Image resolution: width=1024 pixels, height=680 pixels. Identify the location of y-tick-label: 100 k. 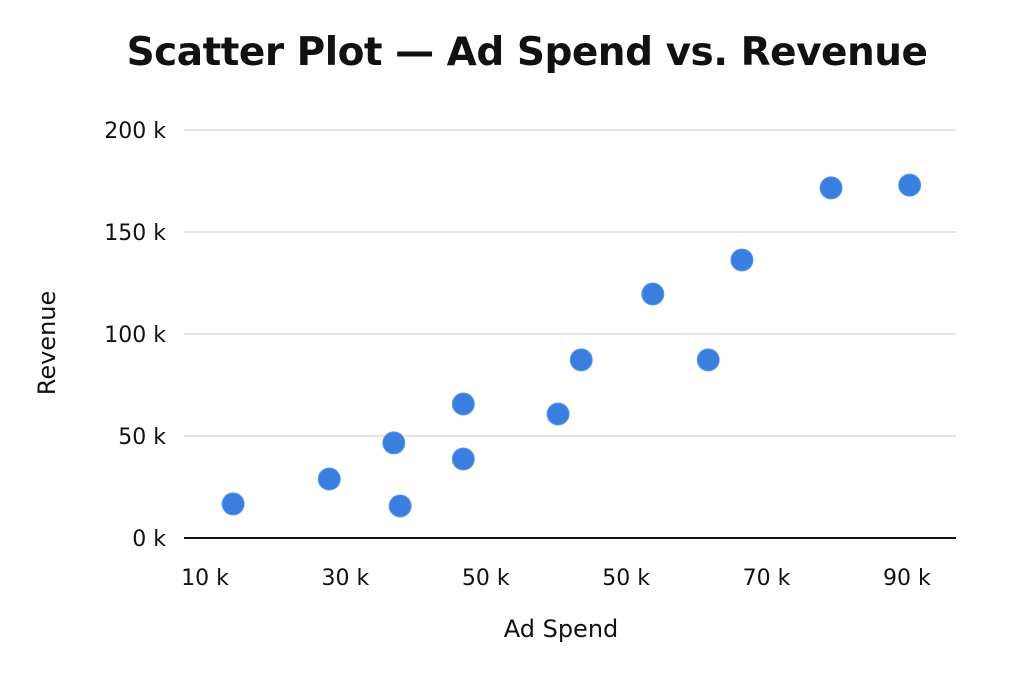
(135, 335).